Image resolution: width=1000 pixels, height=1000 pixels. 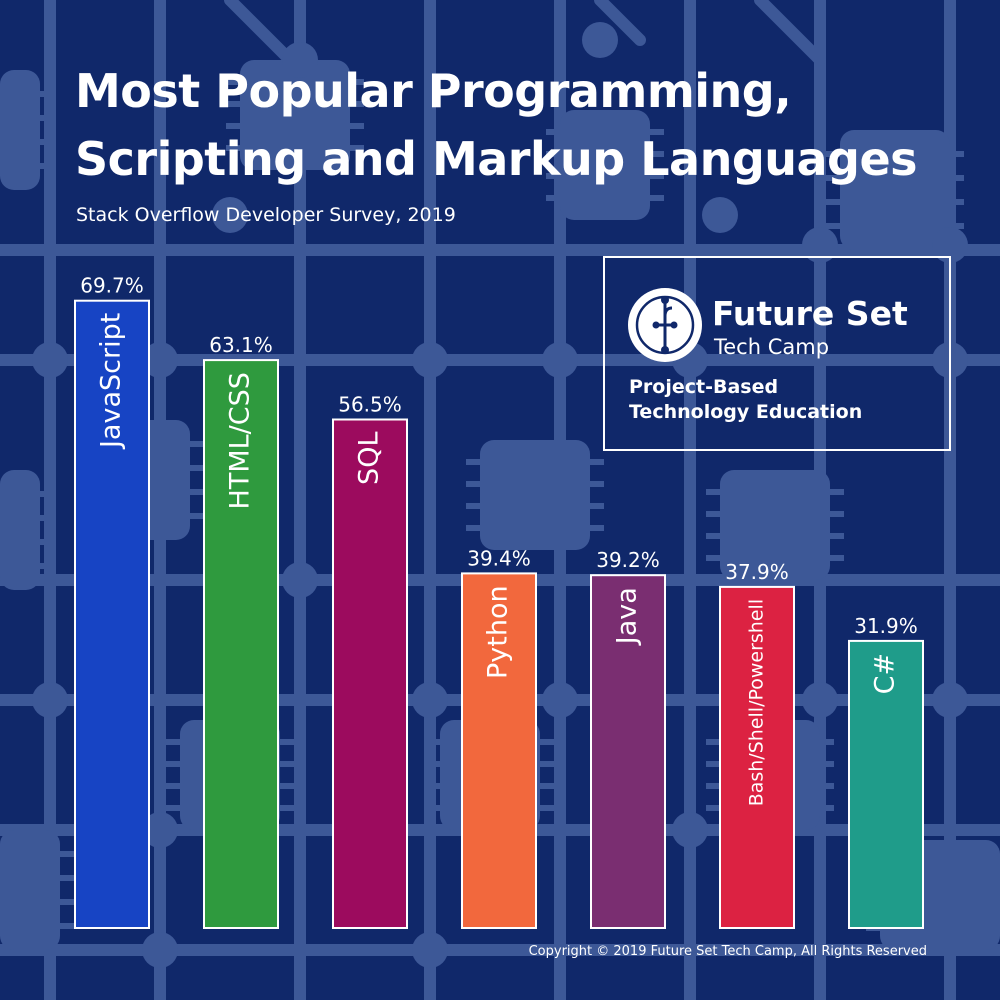 What do you see at coordinates (496, 159) in the screenshot?
I see `chart-title-line2: Scripting and Markup Languages` at bounding box center [496, 159].